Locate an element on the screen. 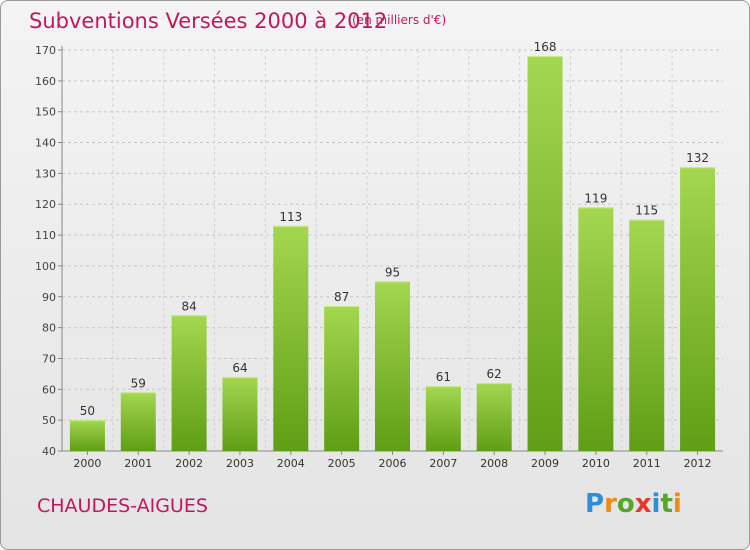 This screenshot has width=750, height=550. y-tick-label: 60 is located at coordinates (49, 389).